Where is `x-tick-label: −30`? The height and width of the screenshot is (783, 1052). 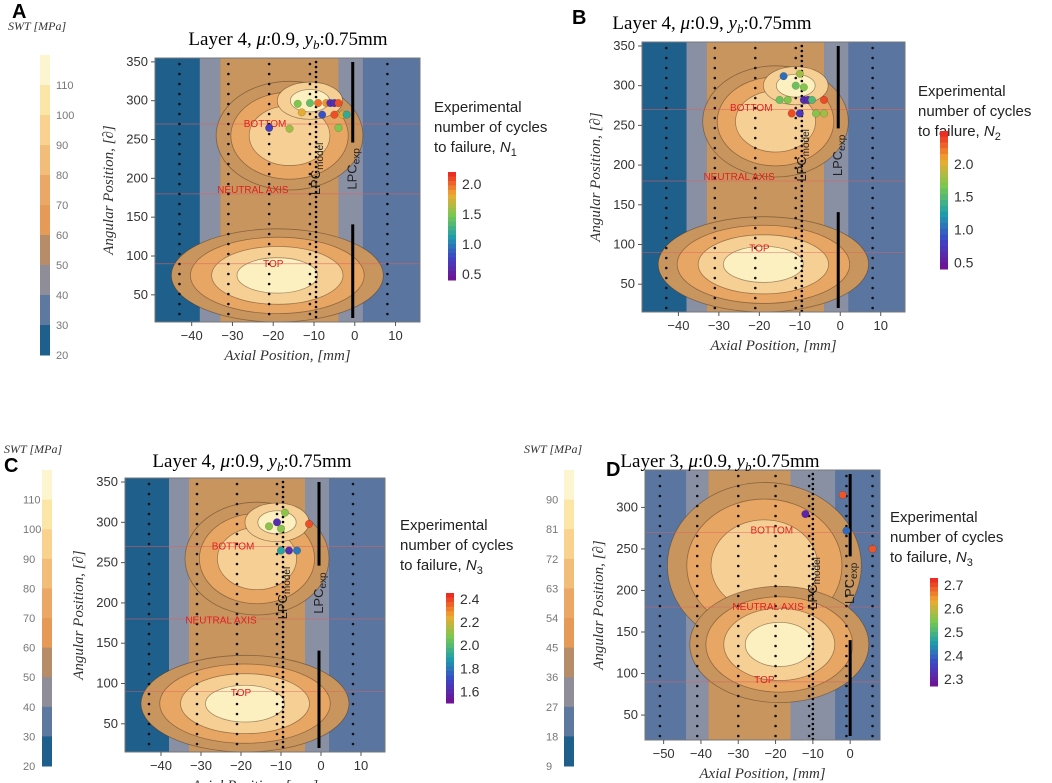 x-tick-label: −30 is located at coordinates (738, 753).